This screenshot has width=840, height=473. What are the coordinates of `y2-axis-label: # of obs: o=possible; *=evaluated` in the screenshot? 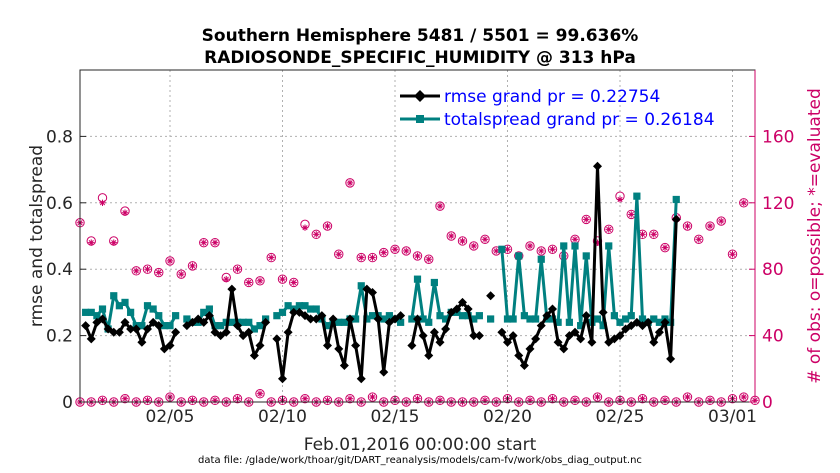 It's located at (815, 236).